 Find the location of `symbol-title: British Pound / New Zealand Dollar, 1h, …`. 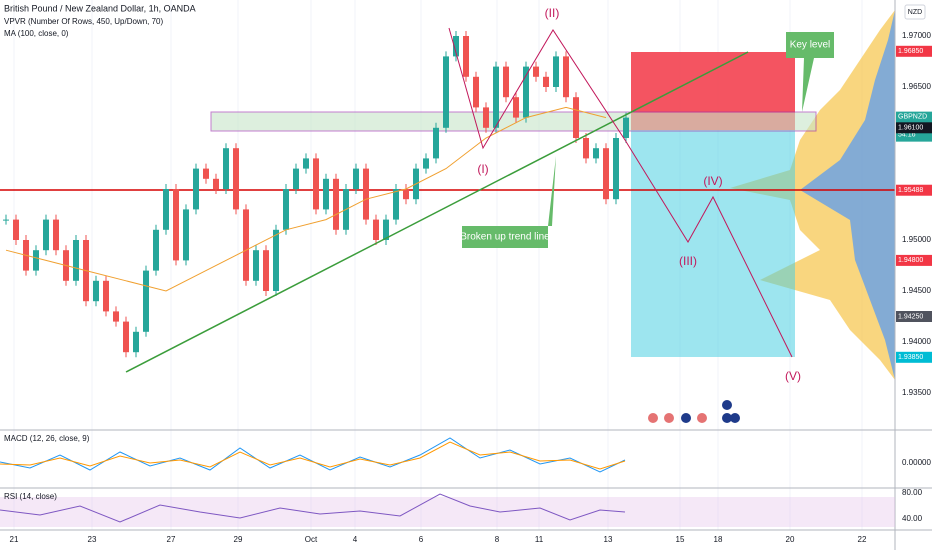

symbol-title: British Pound / New Zealand Dollar, 1h, … is located at coordinates (100, 8).